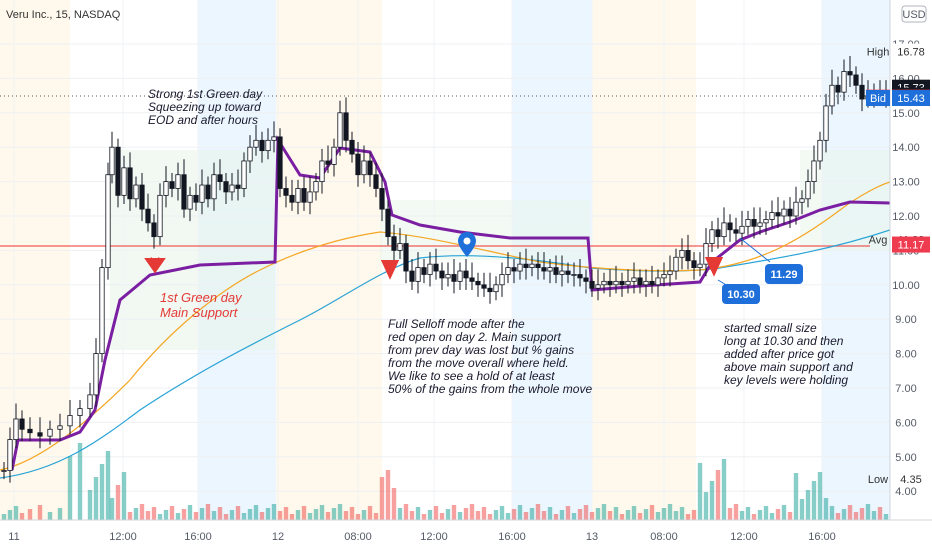 The image size is (932, 550). What do you see at coordinates (786, 380) in the screenshot?
I see `annotation-line: key levels were holding` at bounding box center [786, 380].